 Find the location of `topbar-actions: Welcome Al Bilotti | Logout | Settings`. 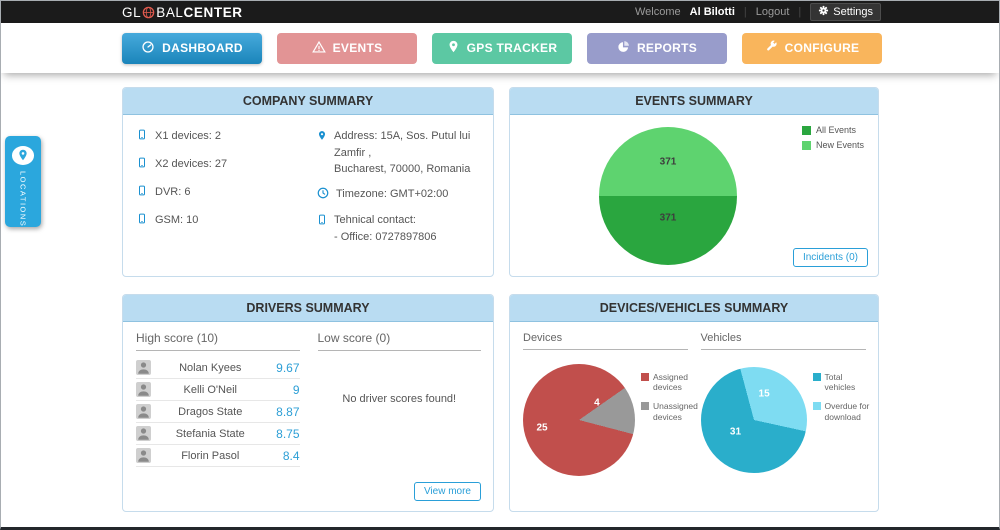

topbar-actions: Welcome Al Bilotti | Logout | Settings is located at coordinates (758, 12).